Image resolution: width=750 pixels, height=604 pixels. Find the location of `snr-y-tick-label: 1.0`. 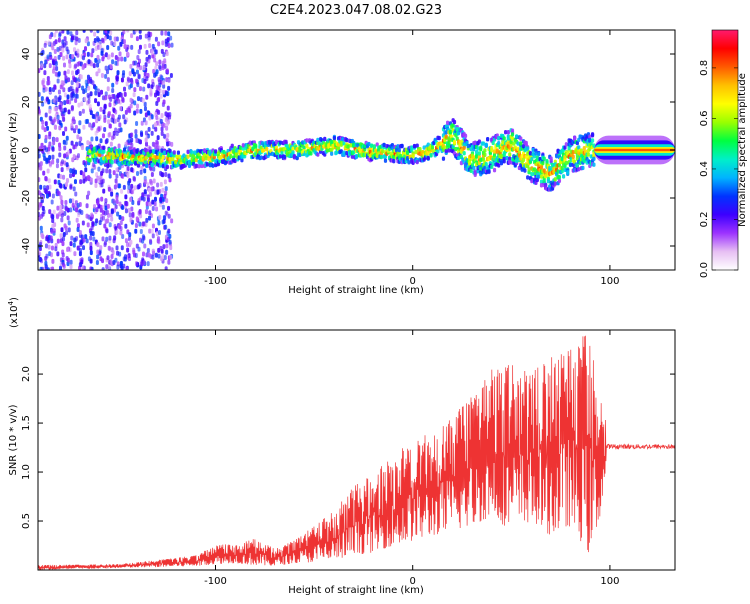

snr-y-tick-label: 1.0 is located at coordinates (26, 472).